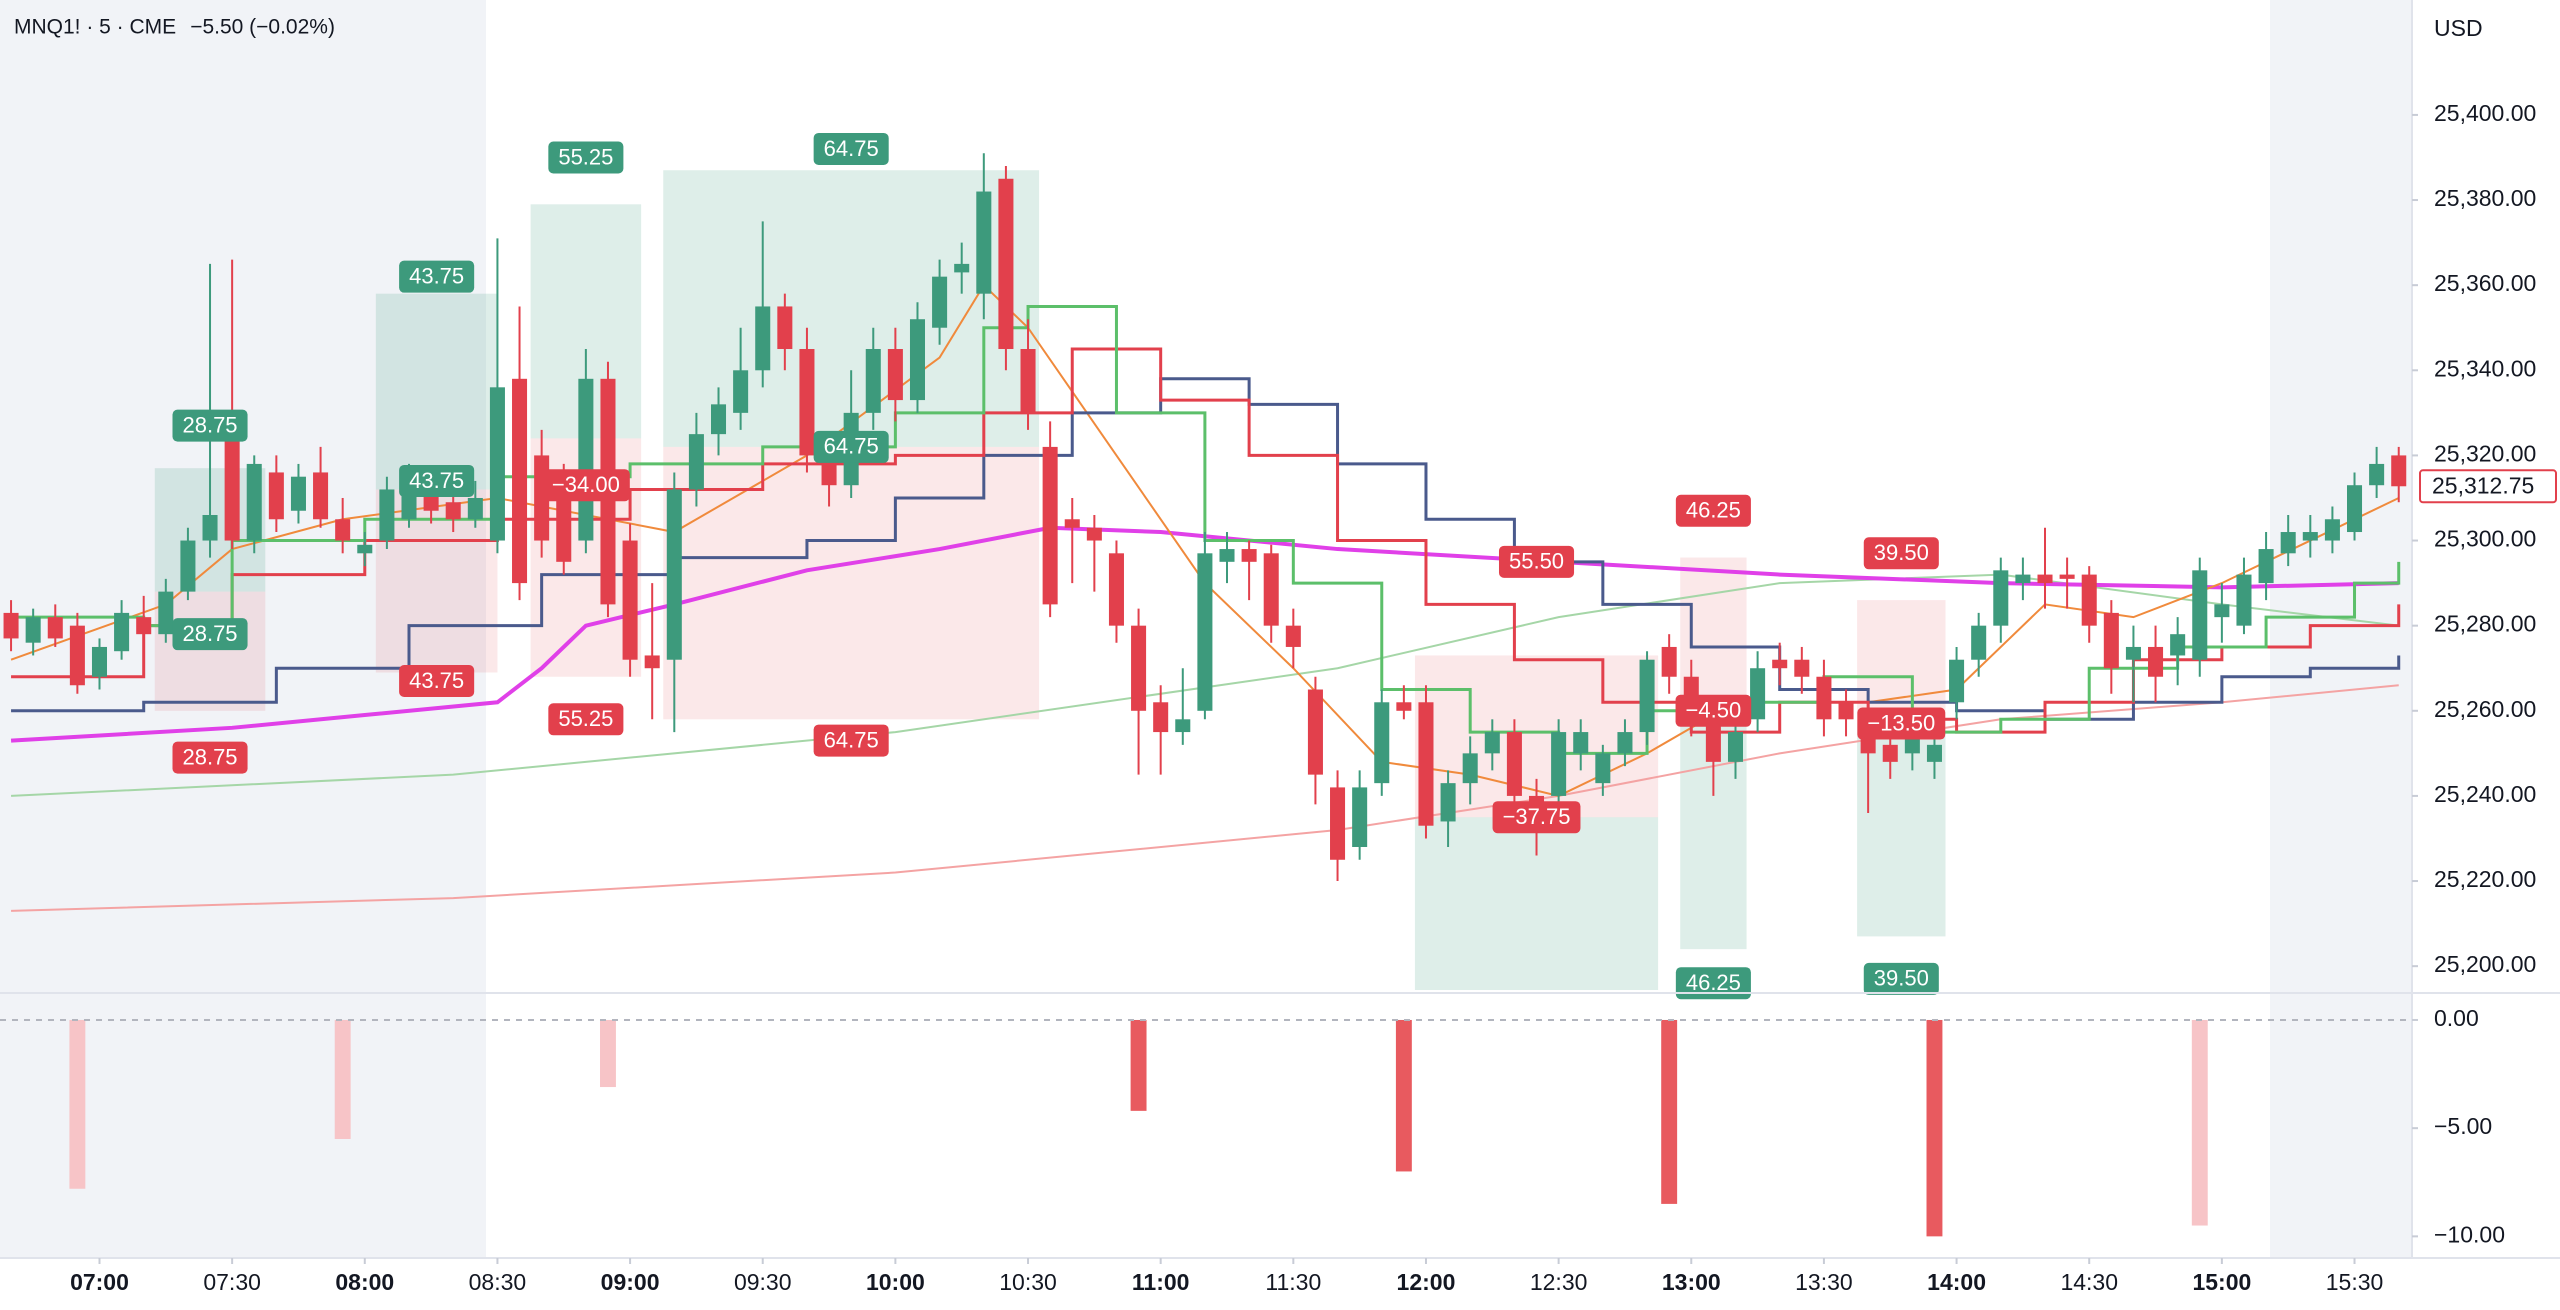 This screenshot has height=1310, width=2560. I want to click on y-tick-label: 25,280.00, so click(2485, 624).